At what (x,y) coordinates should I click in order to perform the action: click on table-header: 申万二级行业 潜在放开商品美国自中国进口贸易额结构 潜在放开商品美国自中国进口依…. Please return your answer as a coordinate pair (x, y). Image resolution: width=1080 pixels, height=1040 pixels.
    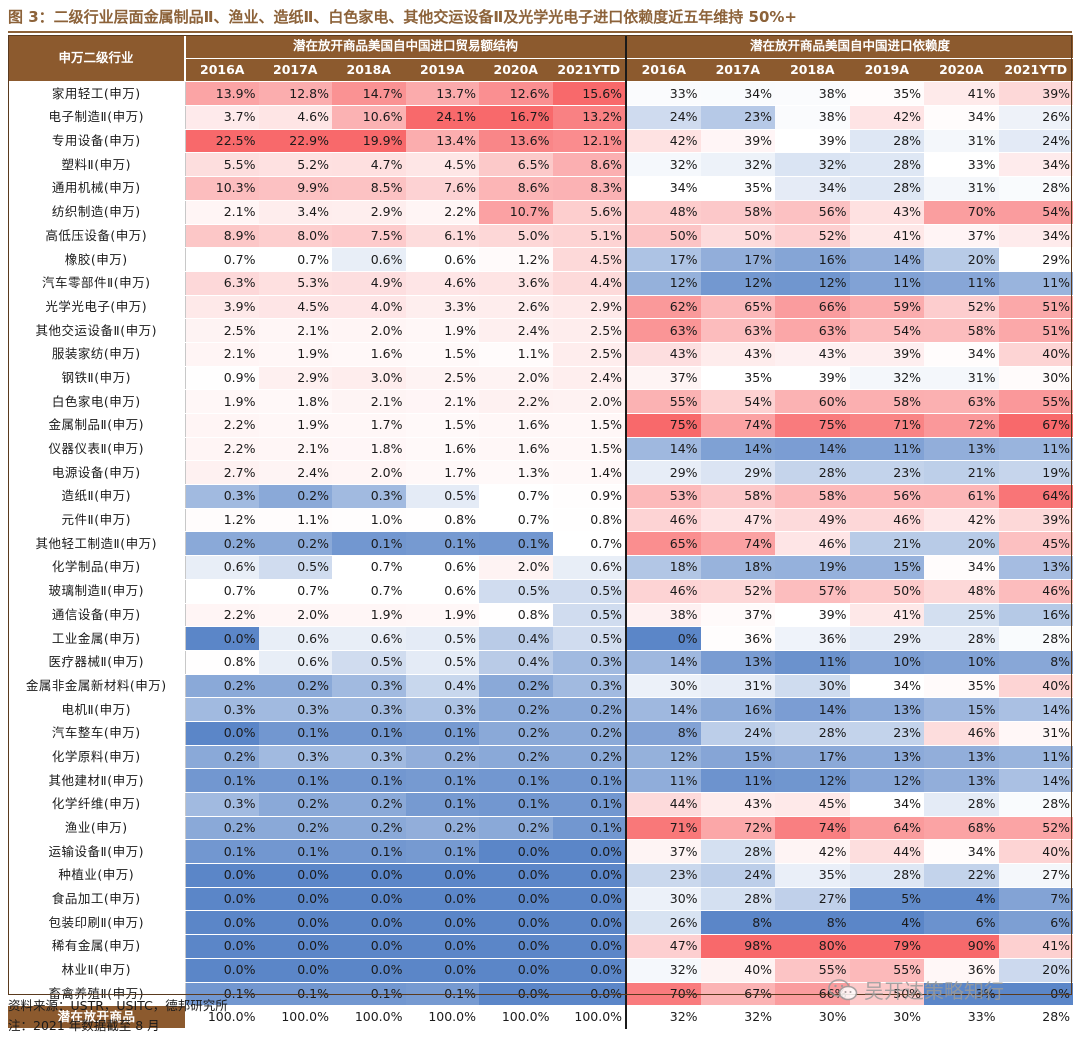
    Looking at the image, I should click on (541, 59).